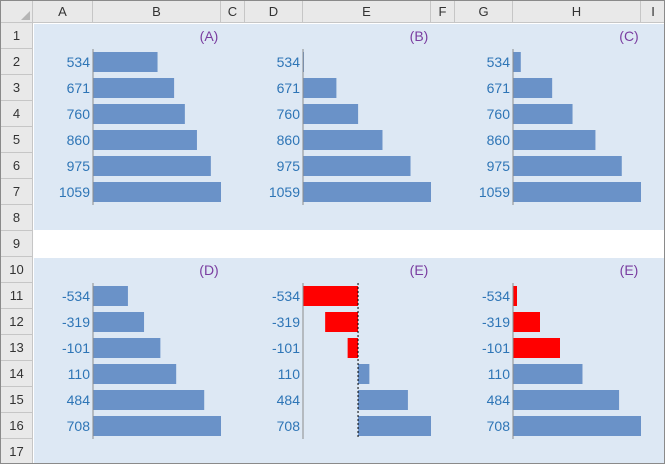  I want to click on row-header-12: 12, so click(17, 322).